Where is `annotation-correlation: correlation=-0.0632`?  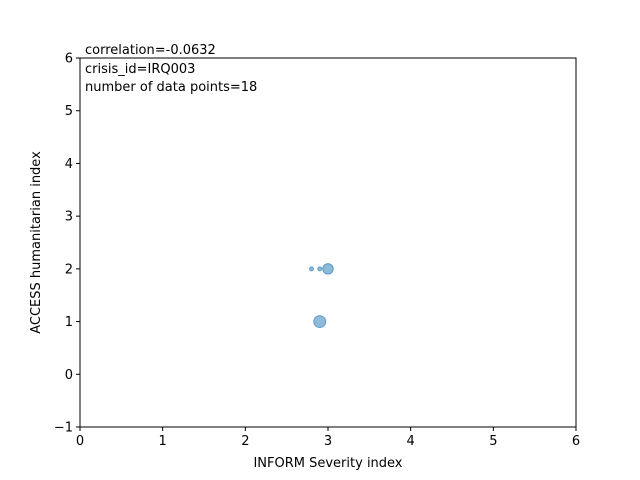 annotation-correlation: correlation=-0.0632 is located at coordinates (150, 50).